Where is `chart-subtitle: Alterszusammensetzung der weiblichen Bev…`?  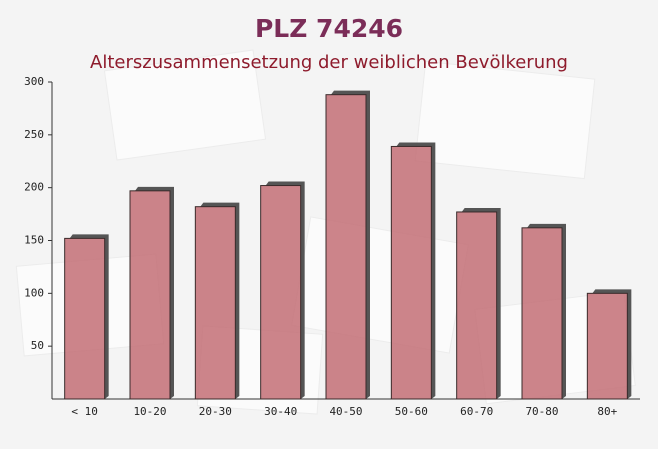 chart-subtitle: Alterszusammensetzung der weiblichen Bev… is located at coordinates (329, 62).